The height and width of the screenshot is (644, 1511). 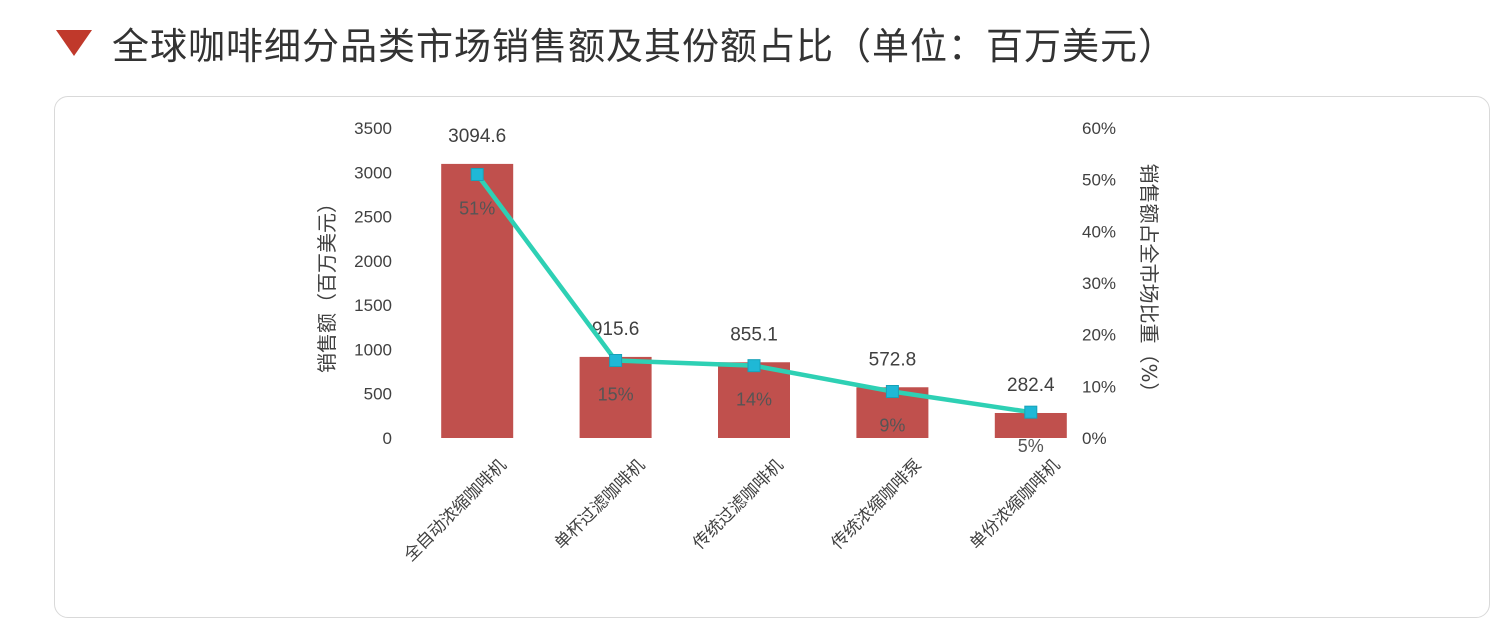 I want to click on y2-tick-label: 60%, so click(x=1099, y=128).